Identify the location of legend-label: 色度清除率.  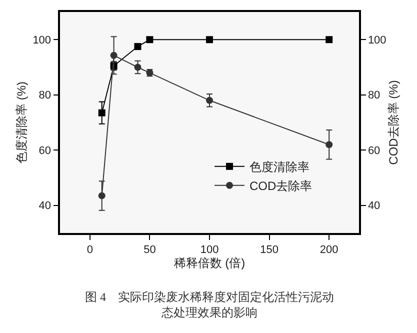
(280, 167).